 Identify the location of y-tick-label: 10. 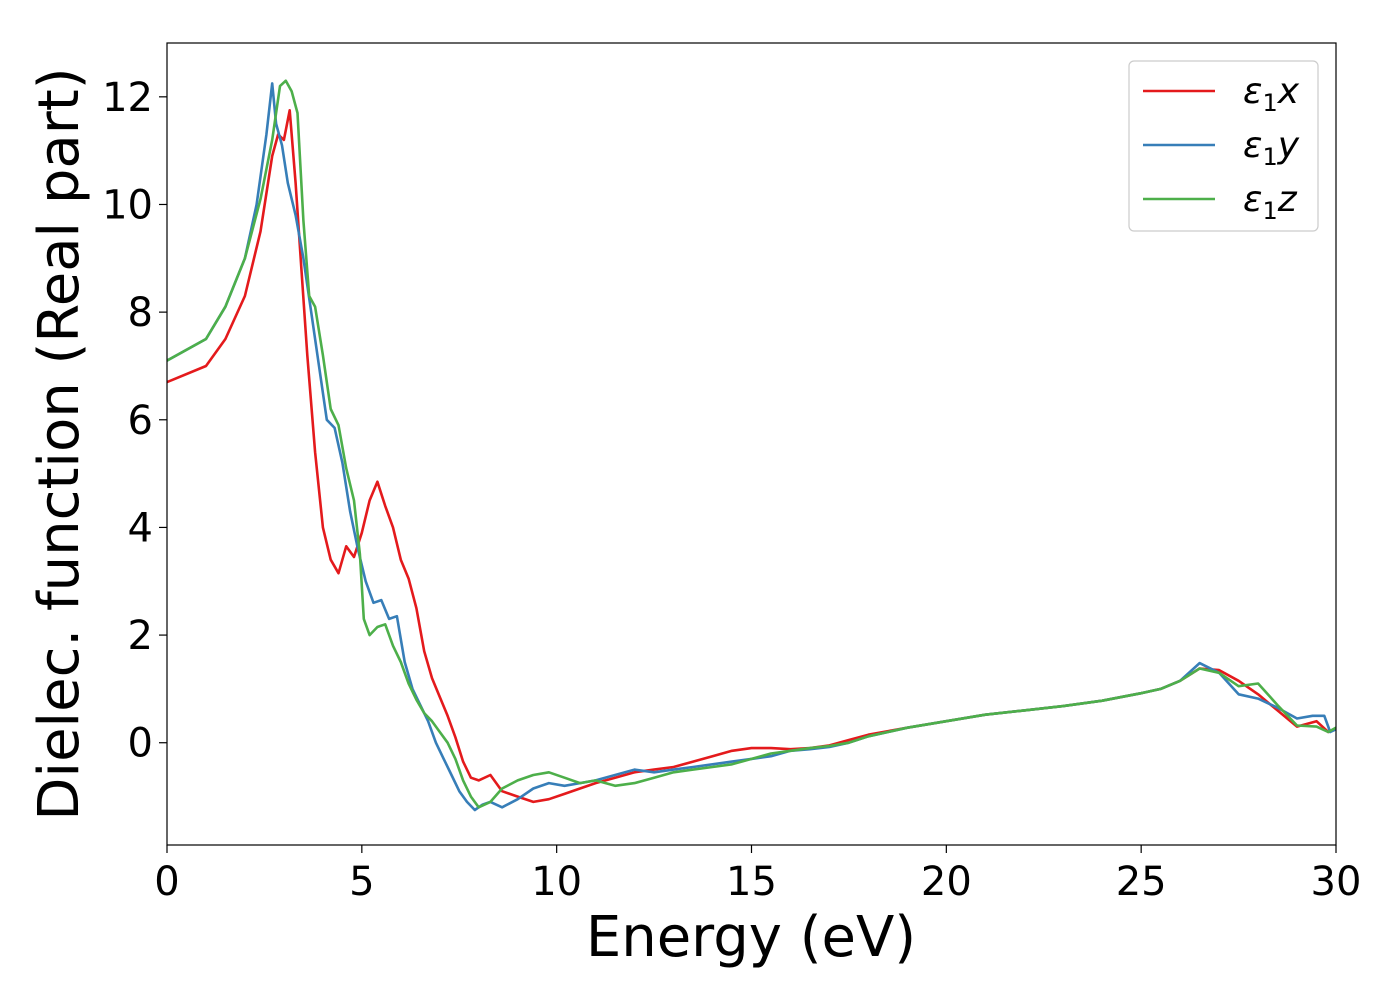
(127, 205).